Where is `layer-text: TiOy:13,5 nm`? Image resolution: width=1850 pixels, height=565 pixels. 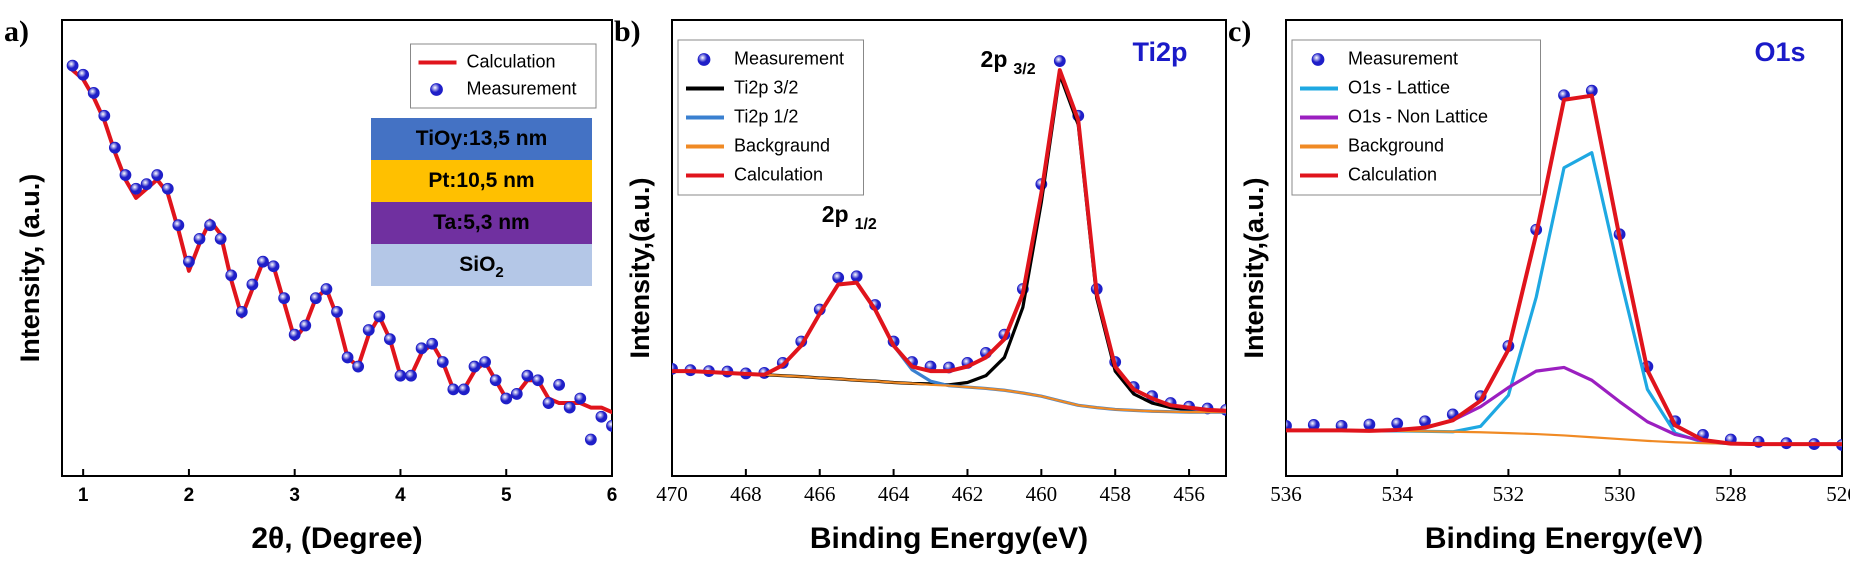
layer-text: TiOy:13,5 nm is located at coordinates (482, 138).